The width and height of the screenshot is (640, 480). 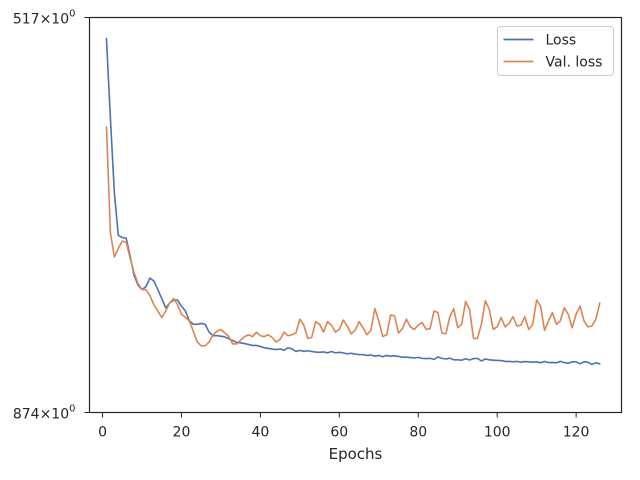 I want to click on x-tick-label: 40, so click(x=260, y=433).